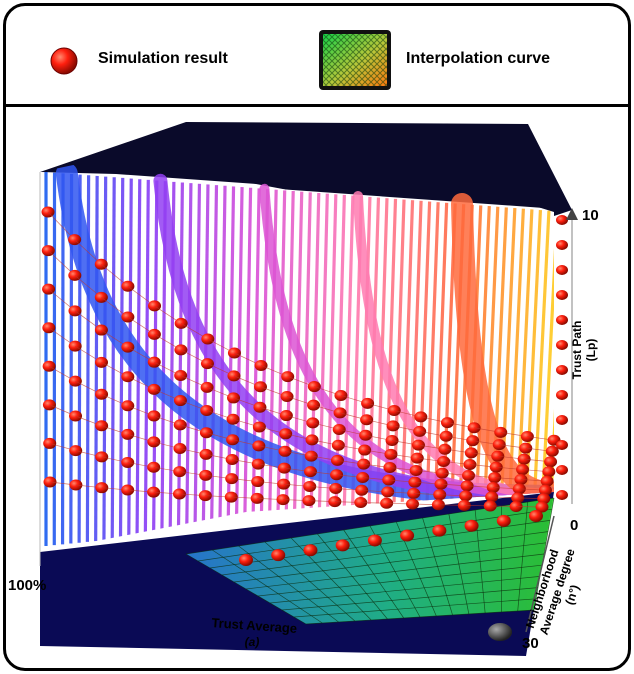 The width and height of the screenshot is (634, 674). Describe the element at coordinates (502, 348) in the screenshot. I see `surface-band` at that location.